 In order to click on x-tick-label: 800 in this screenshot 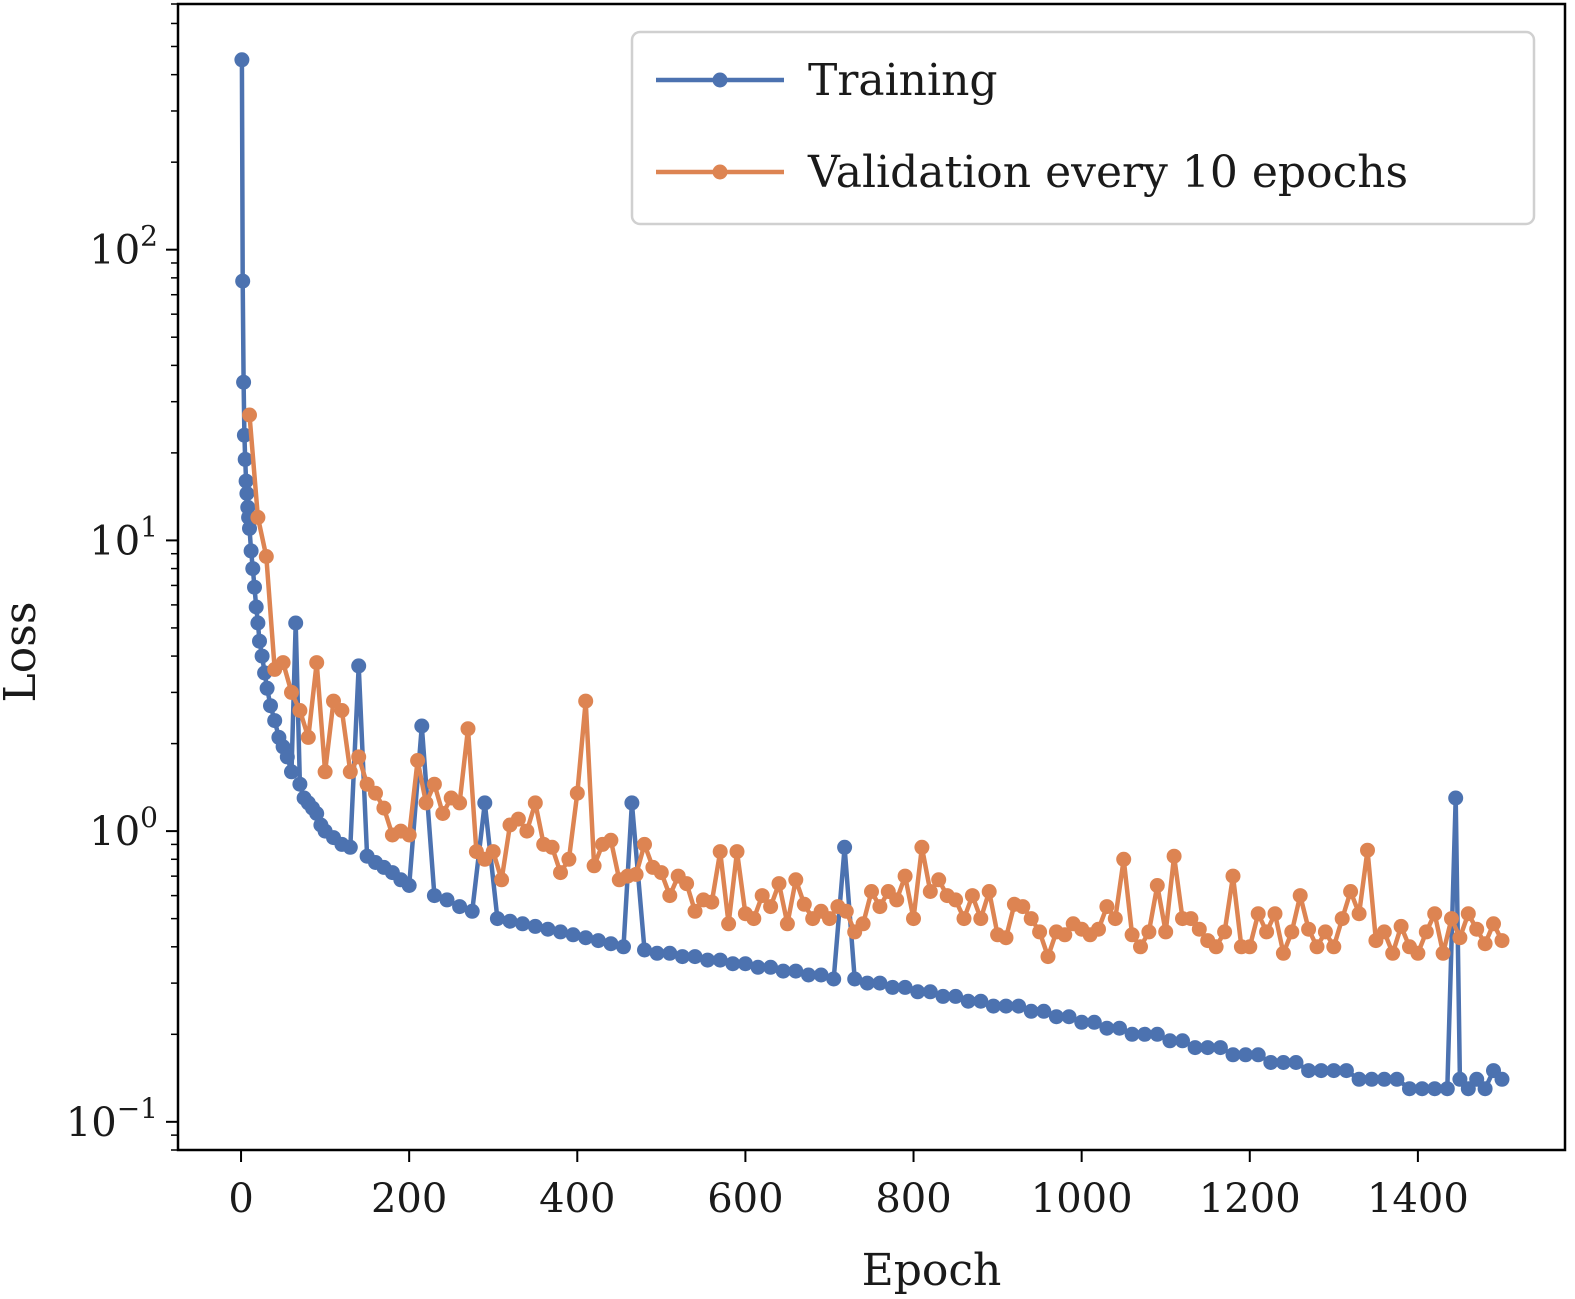, I will do `click(913, 1199)`.